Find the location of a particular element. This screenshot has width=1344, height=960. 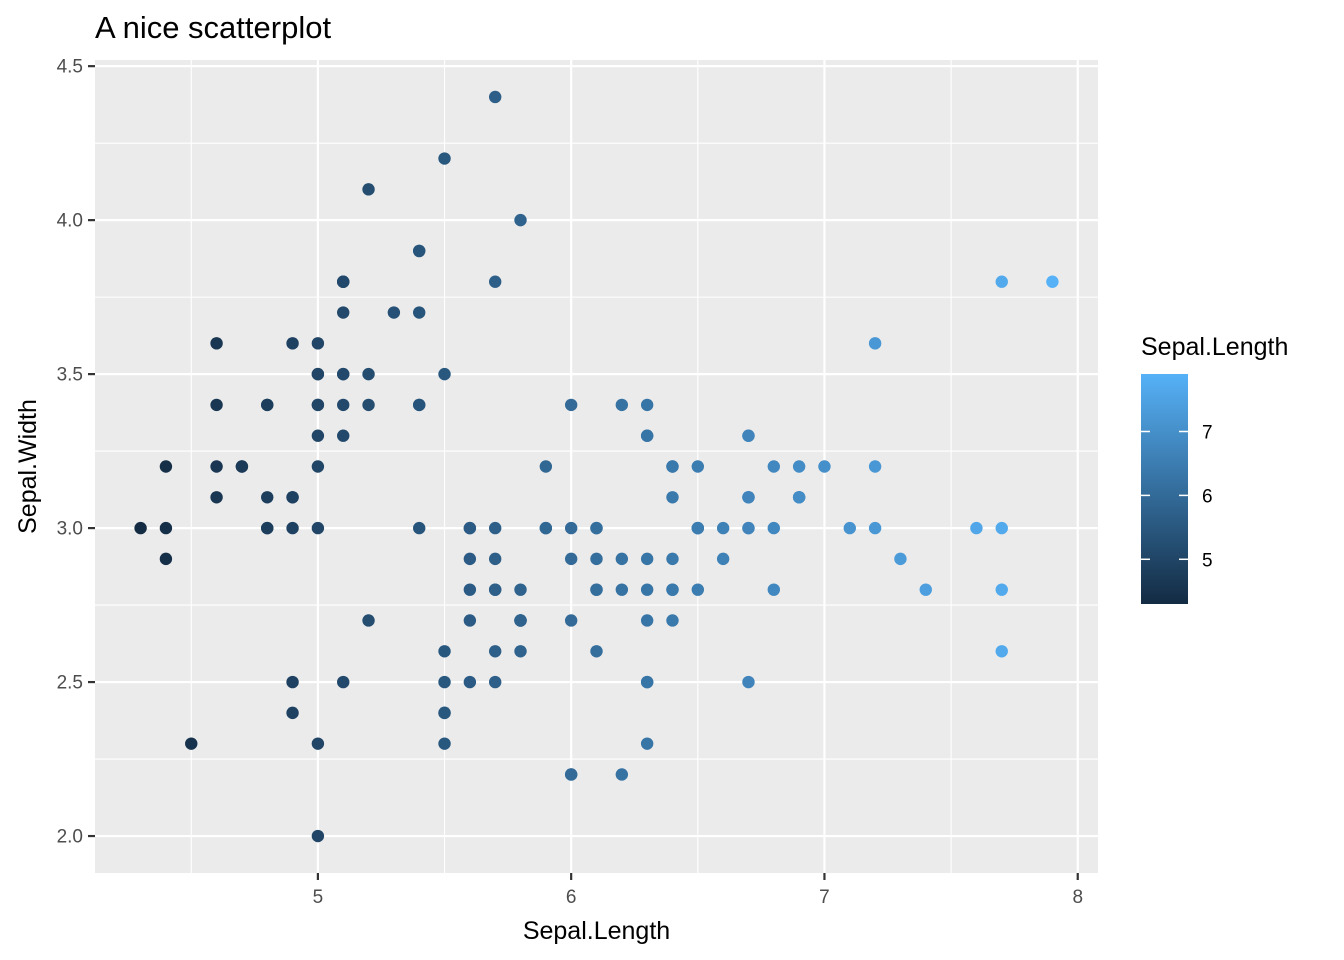

y-tick-label: 4.5 is located at coordinates (70, 67).